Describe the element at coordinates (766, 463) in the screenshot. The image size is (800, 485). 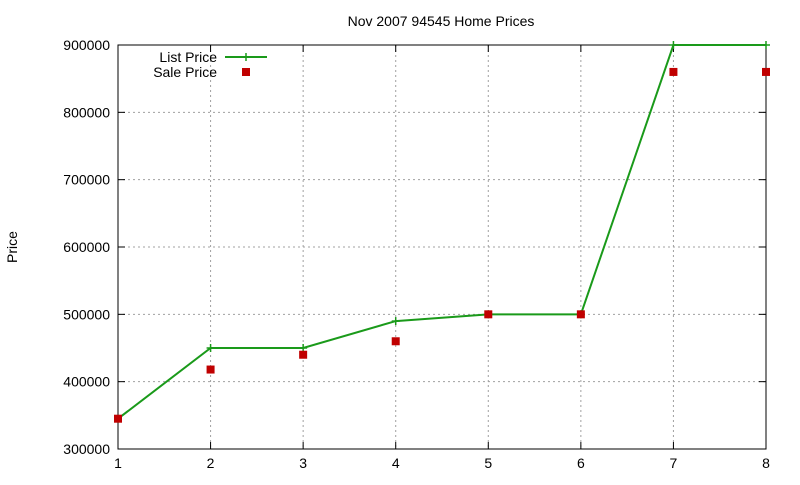
I see `x-tick-label: 8` at that location.